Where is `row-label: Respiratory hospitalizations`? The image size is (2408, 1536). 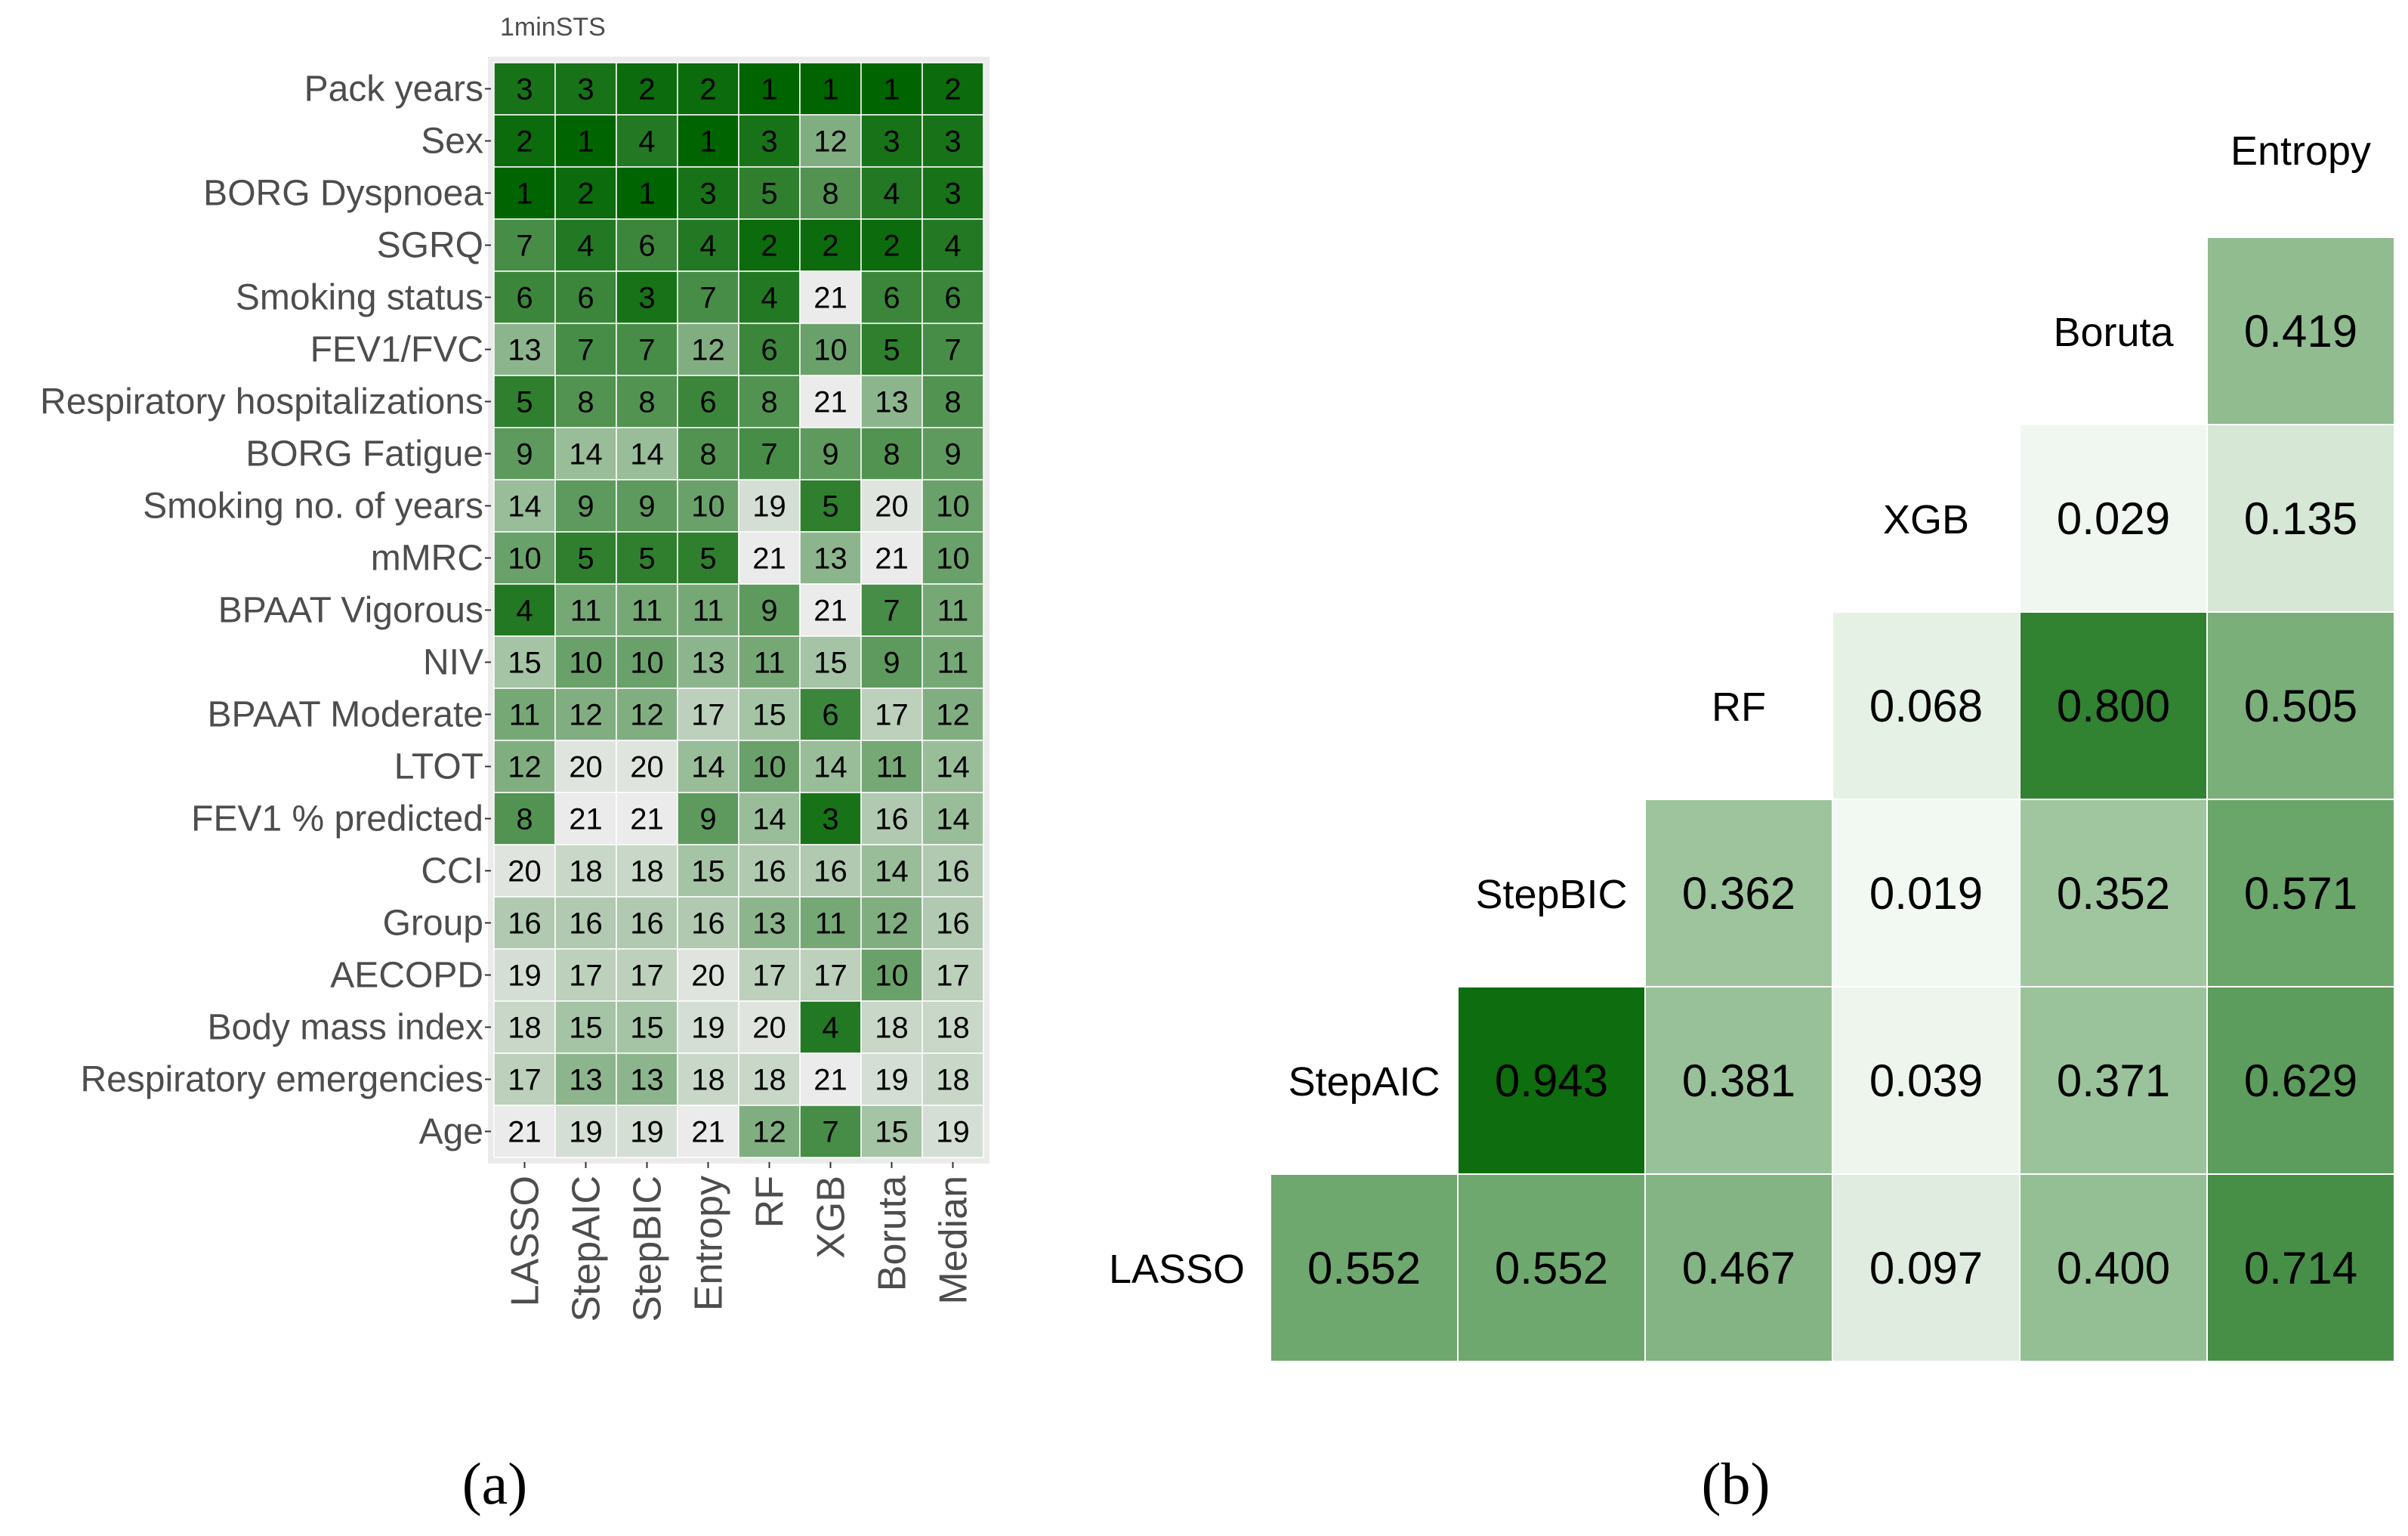 row-label: Respiratory hospitalizations is located at coordinates (261, 402).